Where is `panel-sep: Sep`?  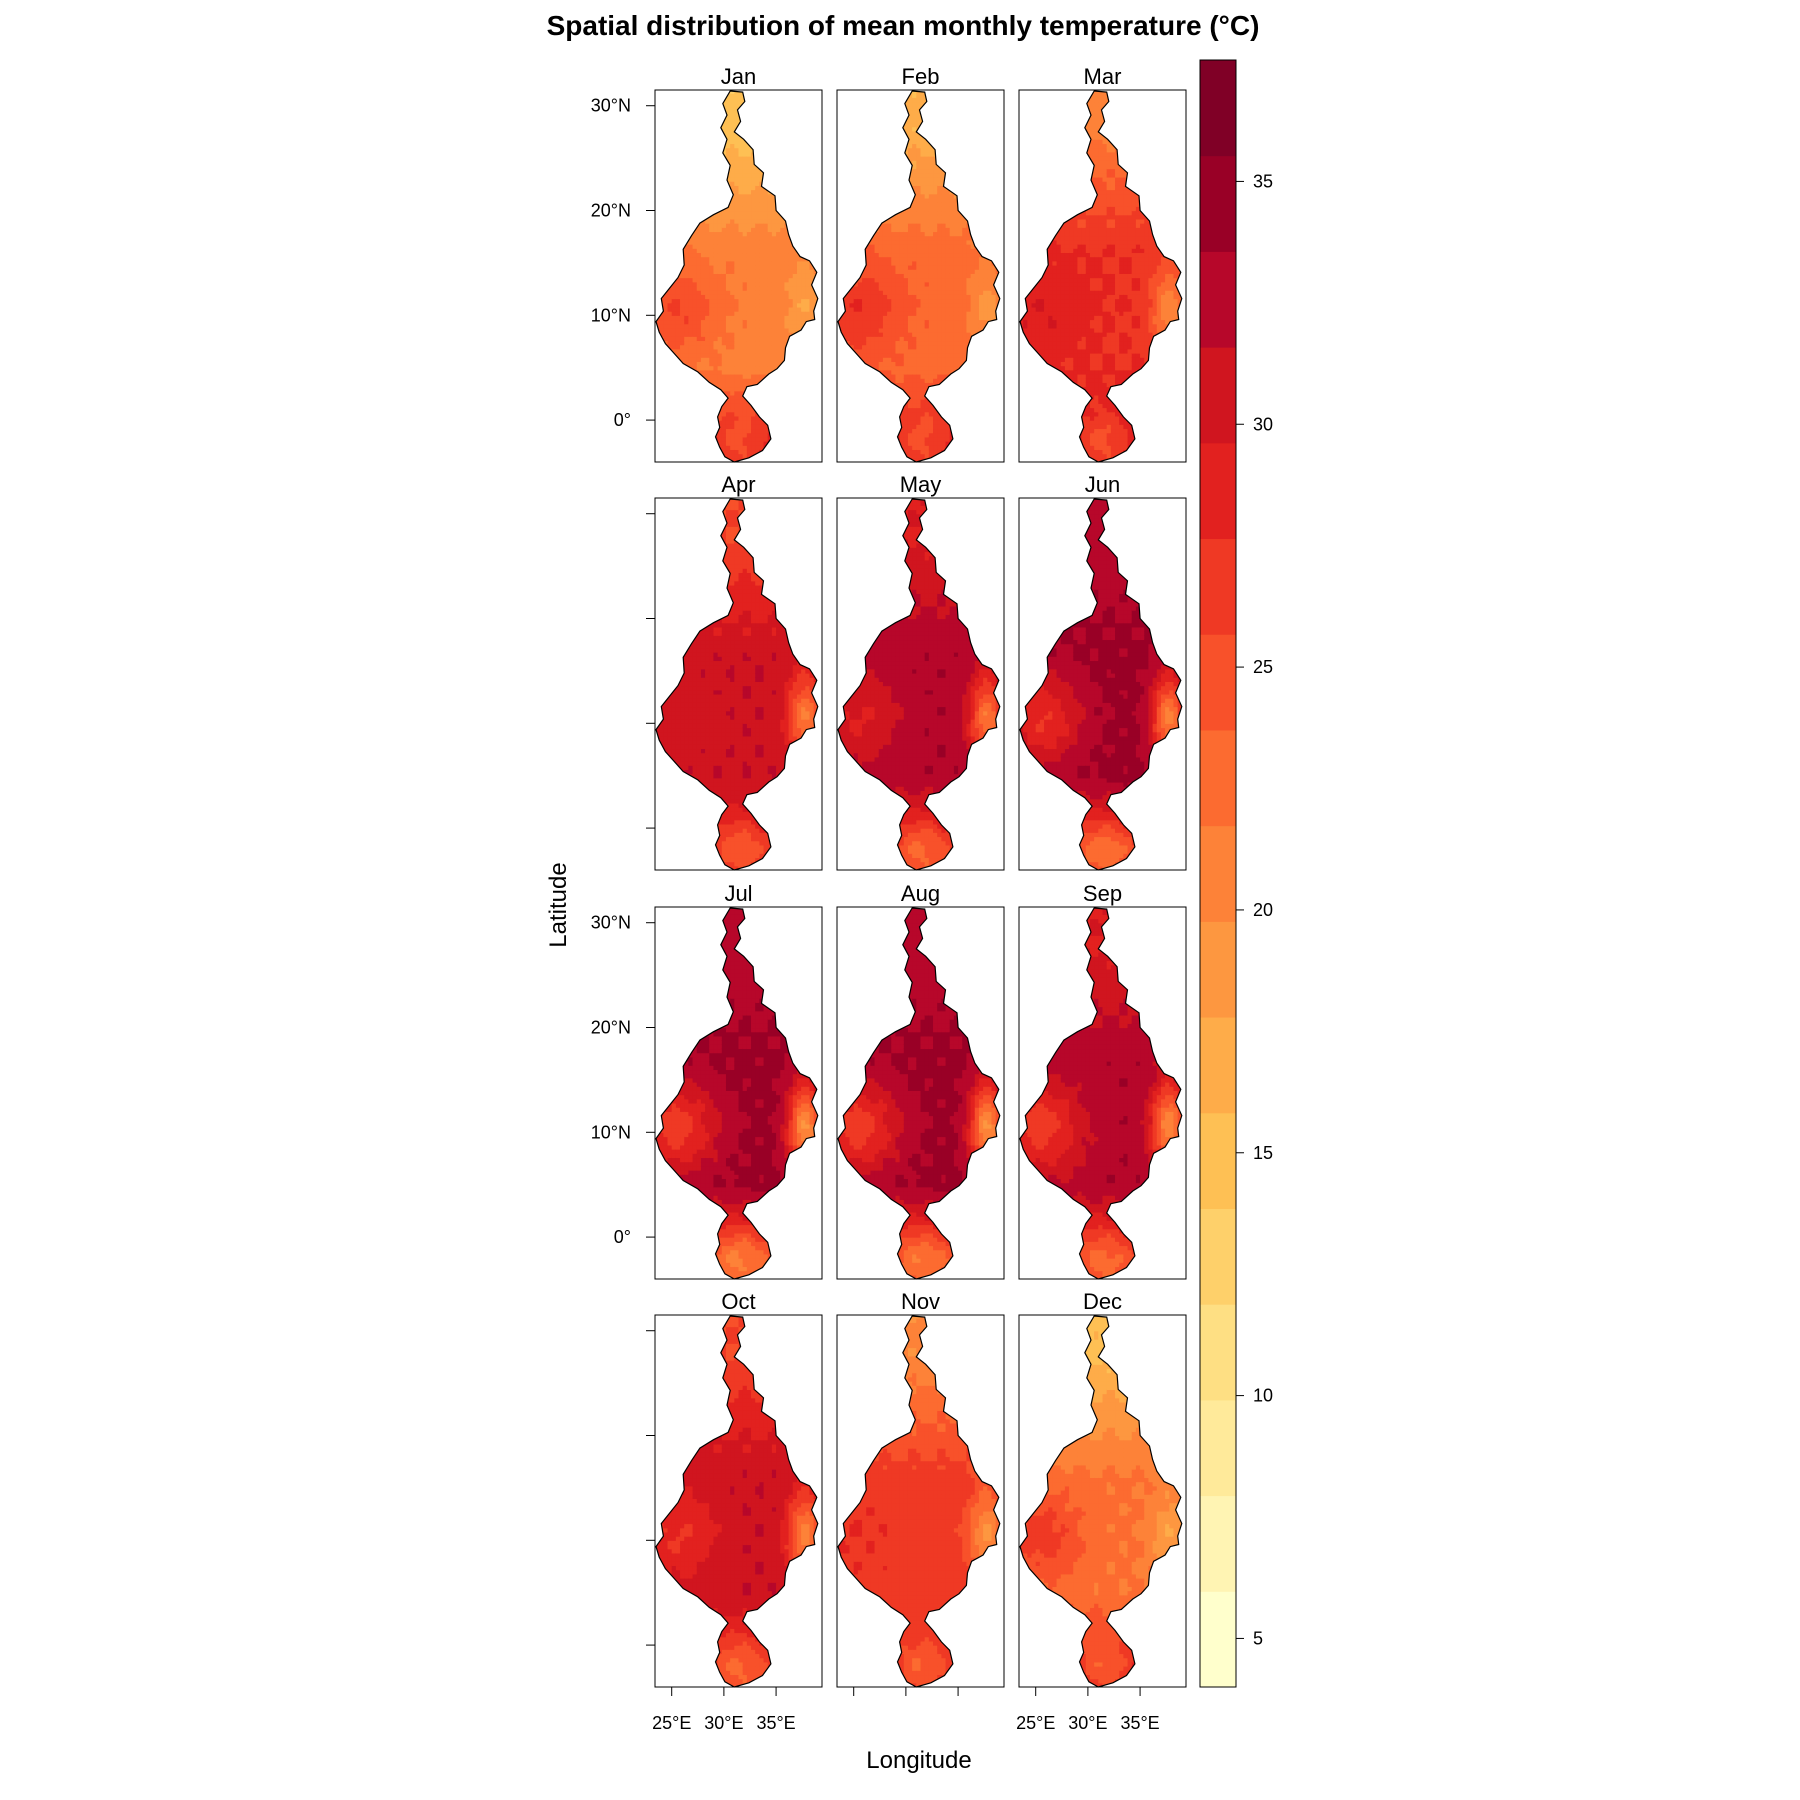
panel-sep: Sep is located at coordinates (1102, 1080).